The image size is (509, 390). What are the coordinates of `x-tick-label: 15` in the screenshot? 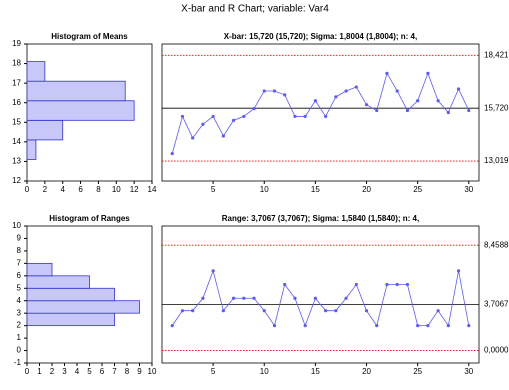 It's located at (315, 189).